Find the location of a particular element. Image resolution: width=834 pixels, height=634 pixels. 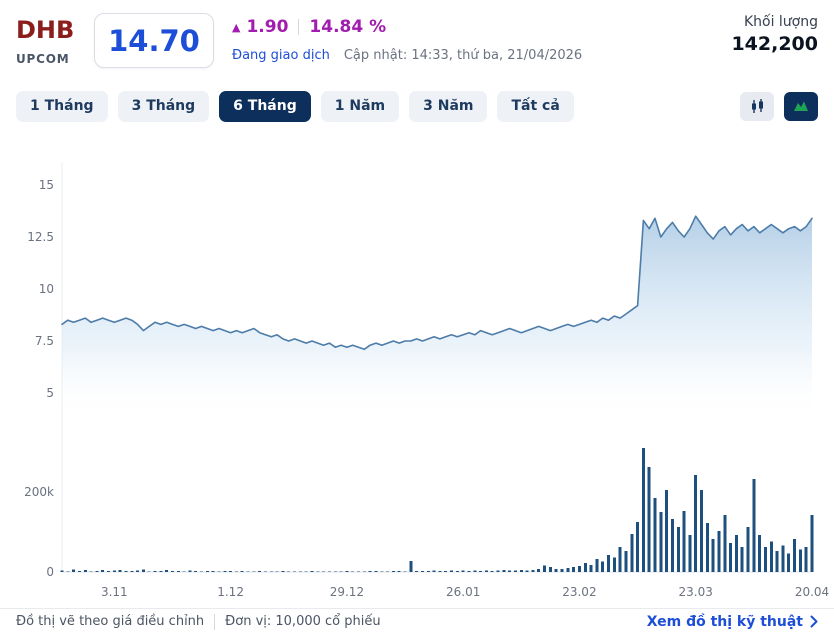

adjusted-price-note: Đồ thị vẽ theo giá điều chỉnh is located at coordinates (110, 621).